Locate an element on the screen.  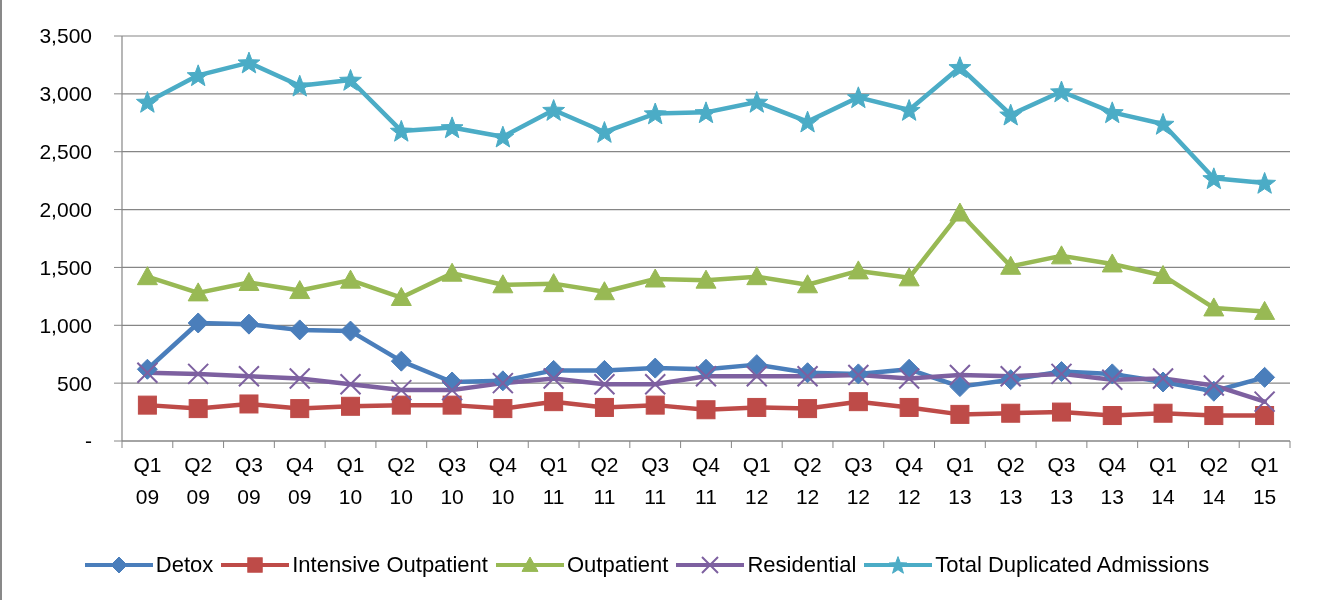
x-tick-label: Q4 12 is located at coordinates (909, 480).